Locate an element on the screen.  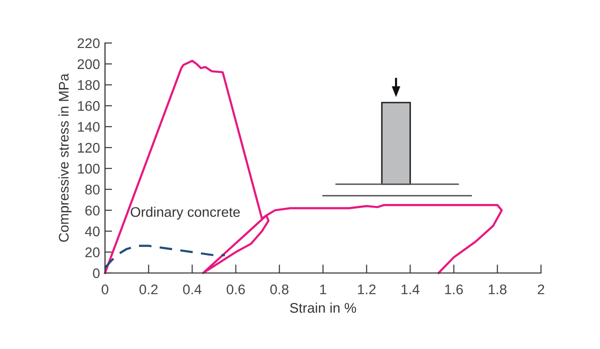
x-tick-label: 0.4 is located at coordinates (192, 289).